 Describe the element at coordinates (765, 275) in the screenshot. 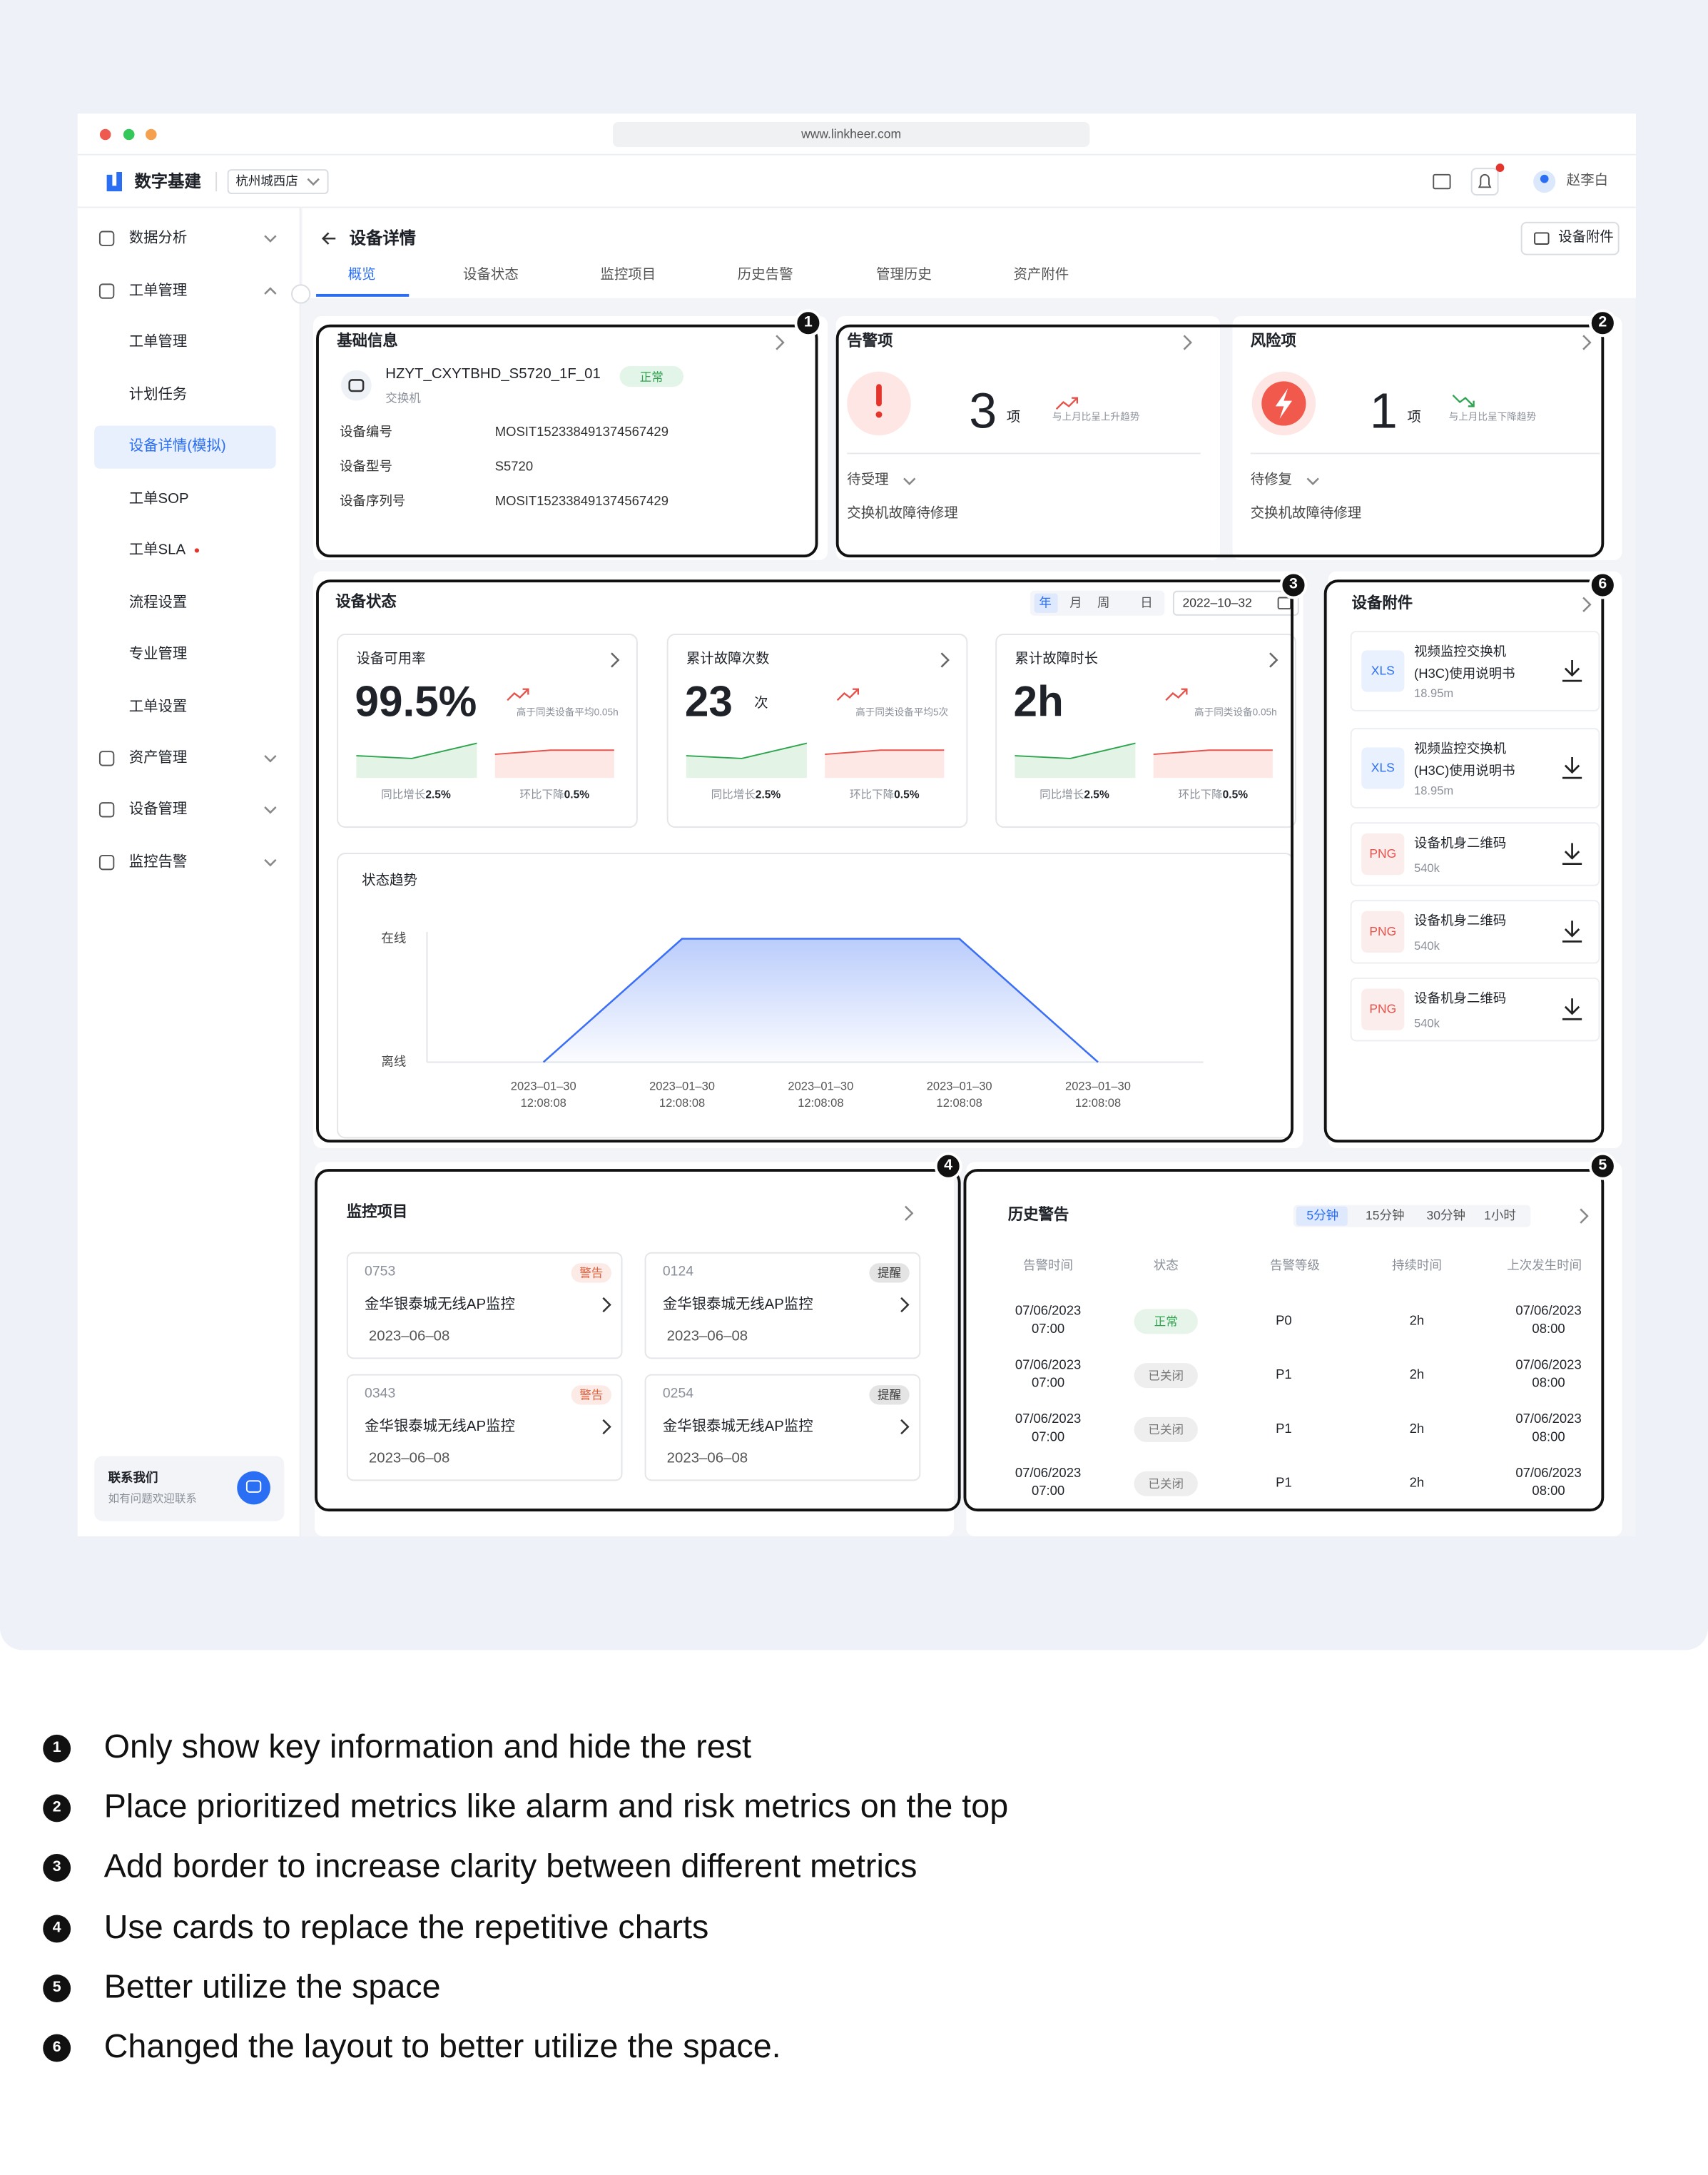

I see `tab: 历史告警` at that location.